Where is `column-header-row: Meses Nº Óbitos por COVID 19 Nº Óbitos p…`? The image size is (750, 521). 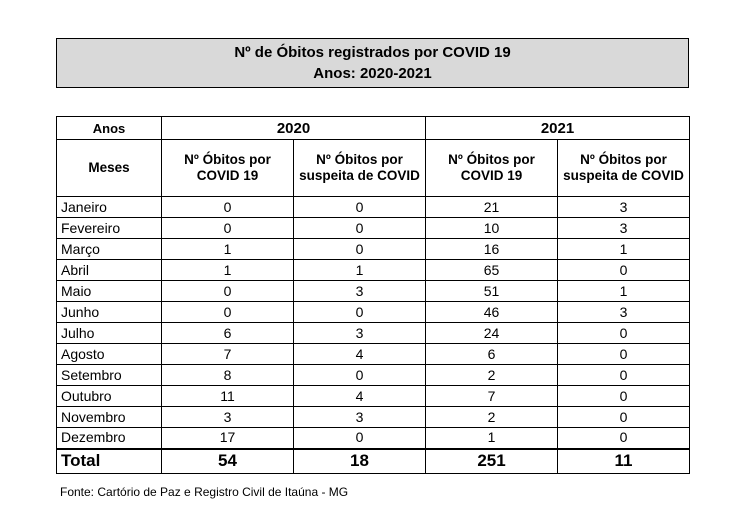 column-header-row: Meses Nº Óbitos por COVID 19 Nº Óbitos p… is located at coordinates (373, 168).